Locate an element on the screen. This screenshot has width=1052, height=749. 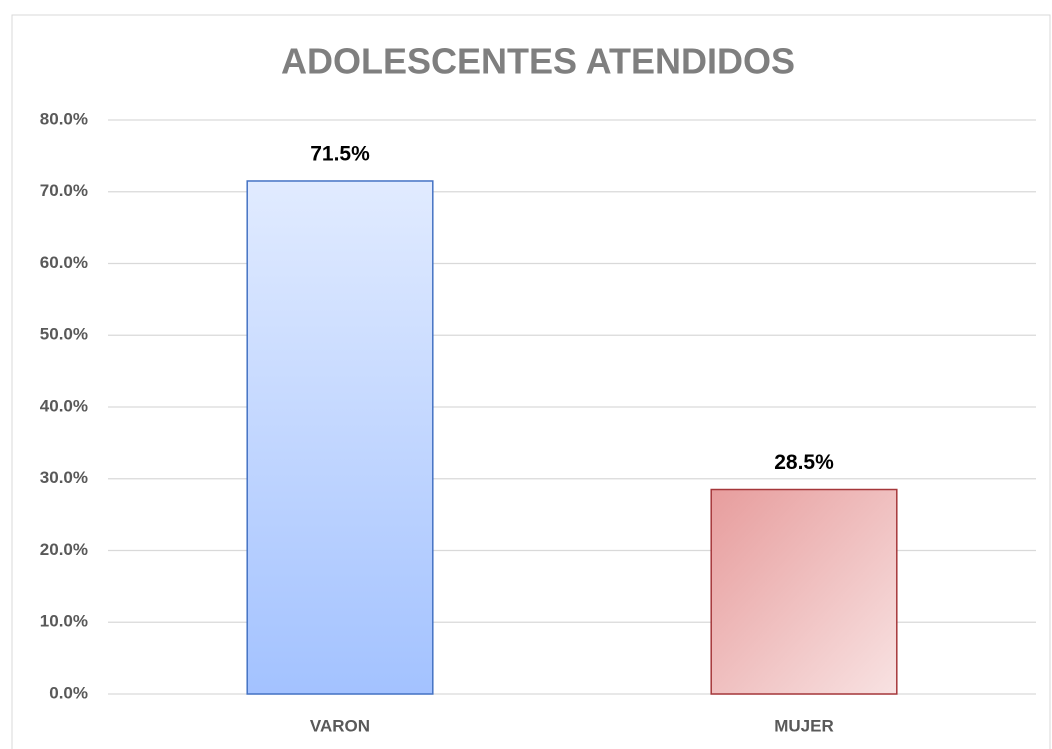
chart-title: ADOLESCENTES ATENDIDOS is located at coordinates (538, 61).